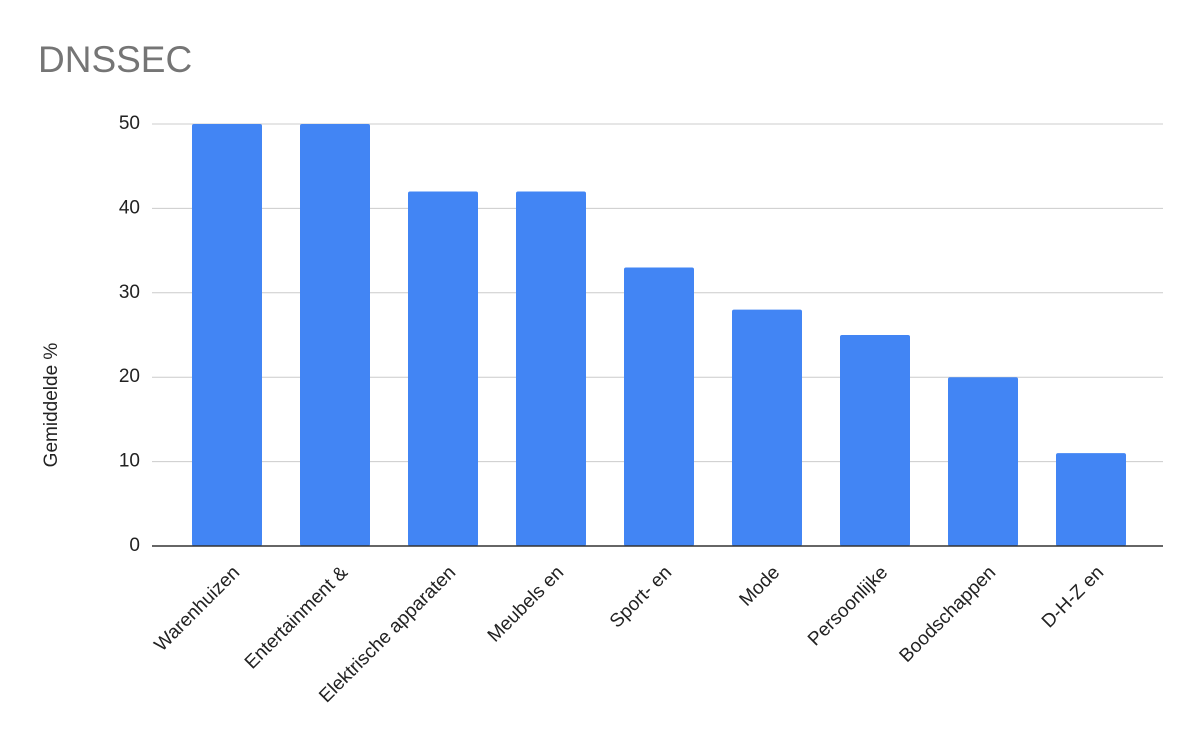 This screenshot has height=742, width=1200. What do you see at coordinates (51, 405) in the screenshot?
I see `y-axis-label: Gemiddelde %` at bounding box center [51, 405].